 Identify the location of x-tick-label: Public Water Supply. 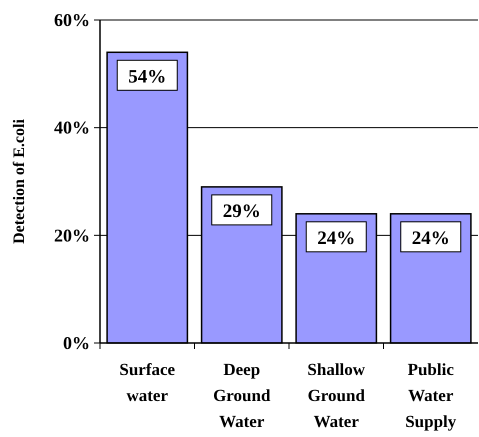
(431, 395).